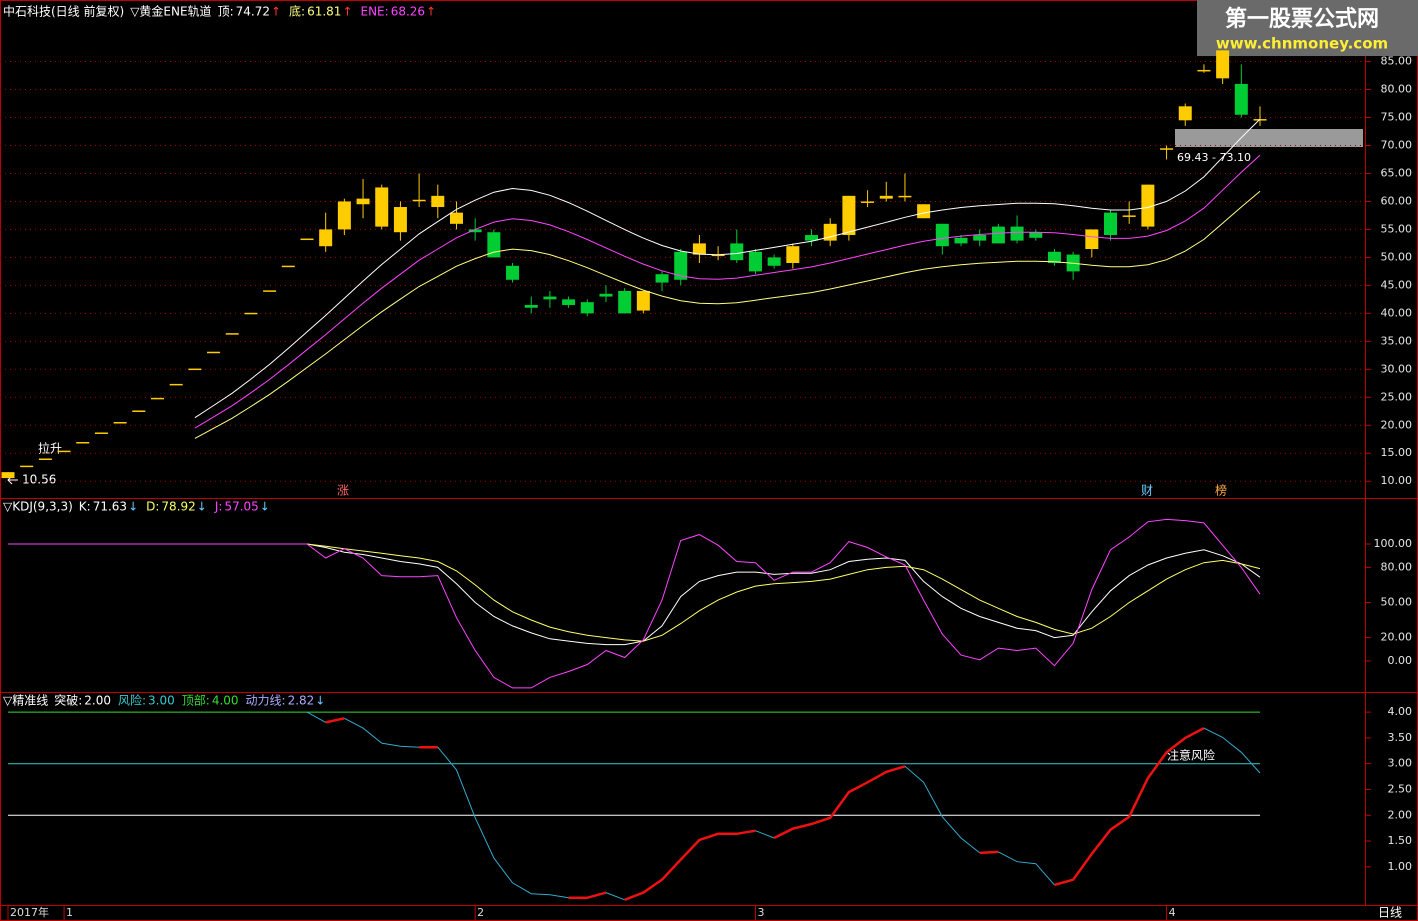  I want to click on legend-label: 底:, so click(297, 11).